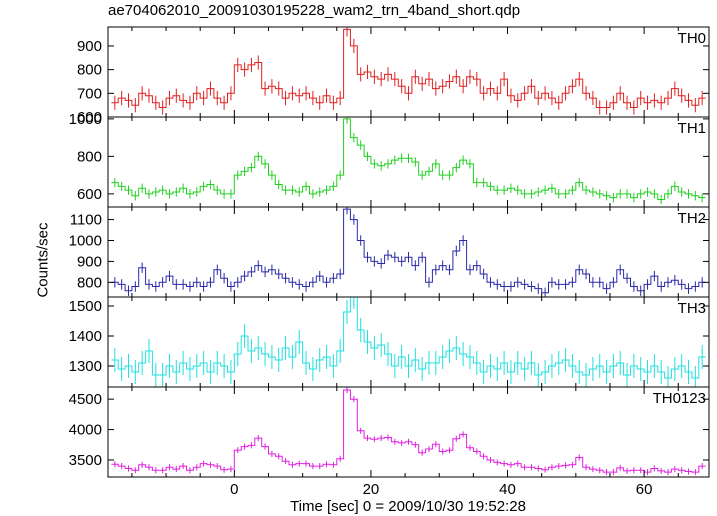 This screenshot has height=516, width=717. I want to click on series-line-th1, so click(408, 159).